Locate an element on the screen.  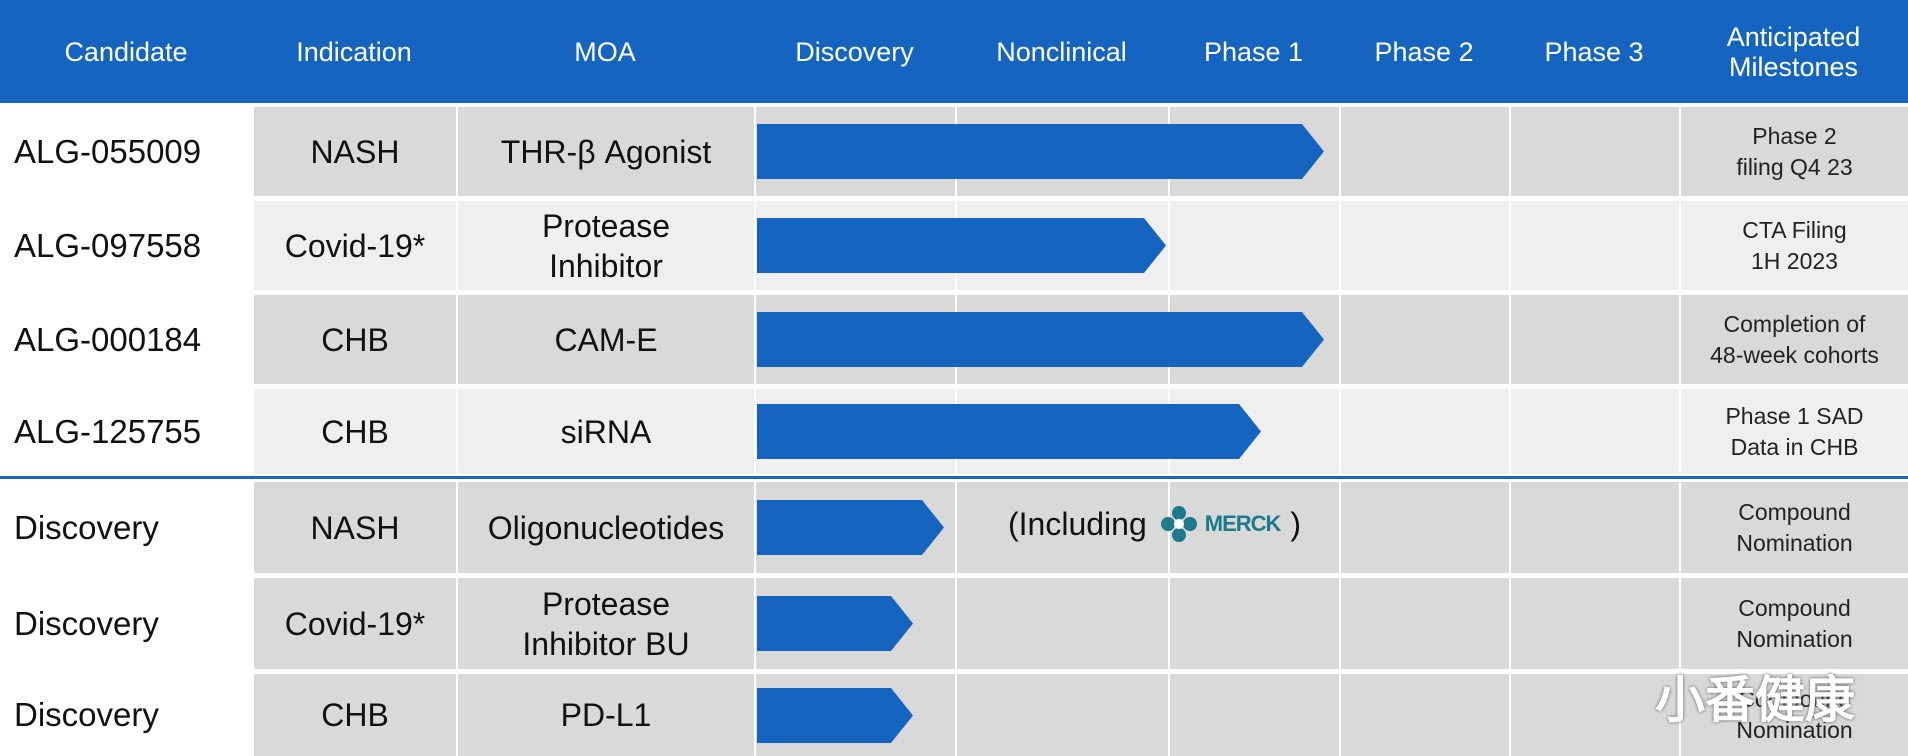
column-header: Candidate is located at coordinates (126, 51).